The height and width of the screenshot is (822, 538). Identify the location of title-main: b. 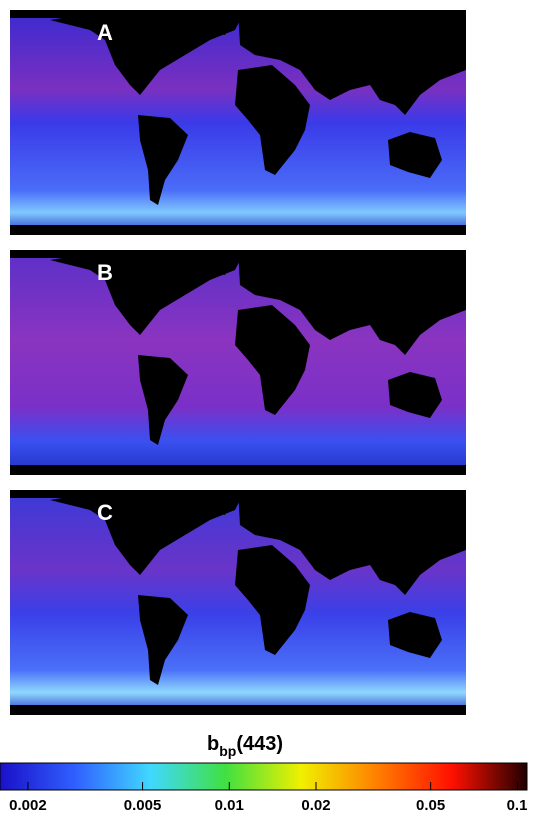
(213, 744).